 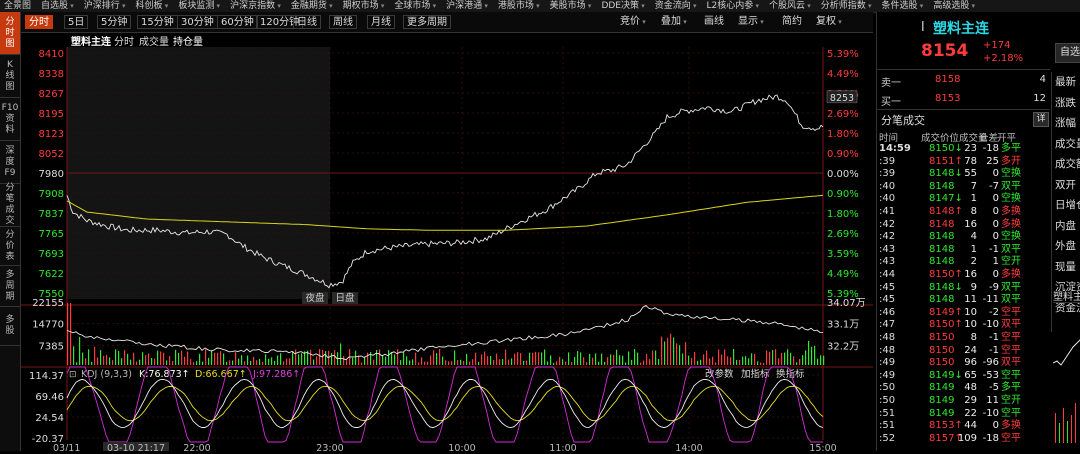 What do you see at coordinates (963, 187) in the screenshot?
I see `trade-row: :40 8148 7 -7 双平` at bounding box center [963, 187].